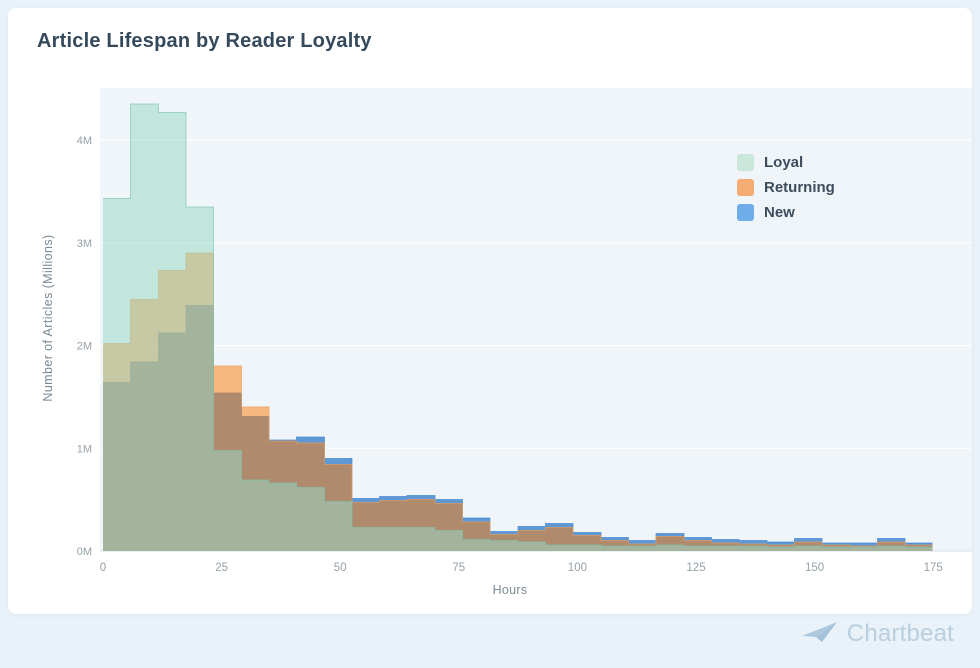  Describe the element at coordinates (84, 552) in the screenshot. I see `y-tick-label: 0M` at that location.